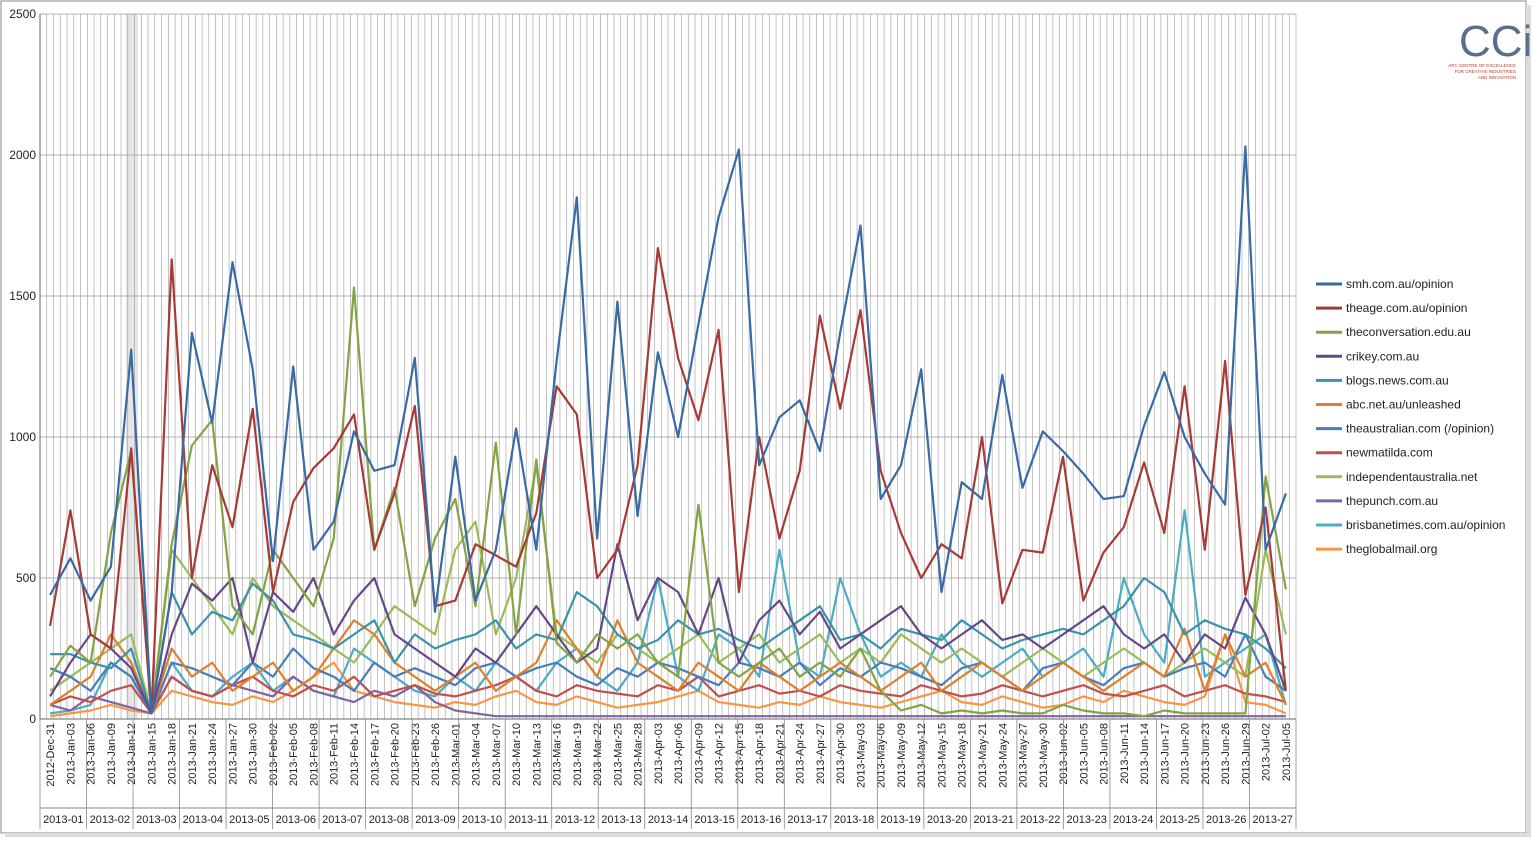  I want to click on y-tick-label: 500, so click(26, 578).